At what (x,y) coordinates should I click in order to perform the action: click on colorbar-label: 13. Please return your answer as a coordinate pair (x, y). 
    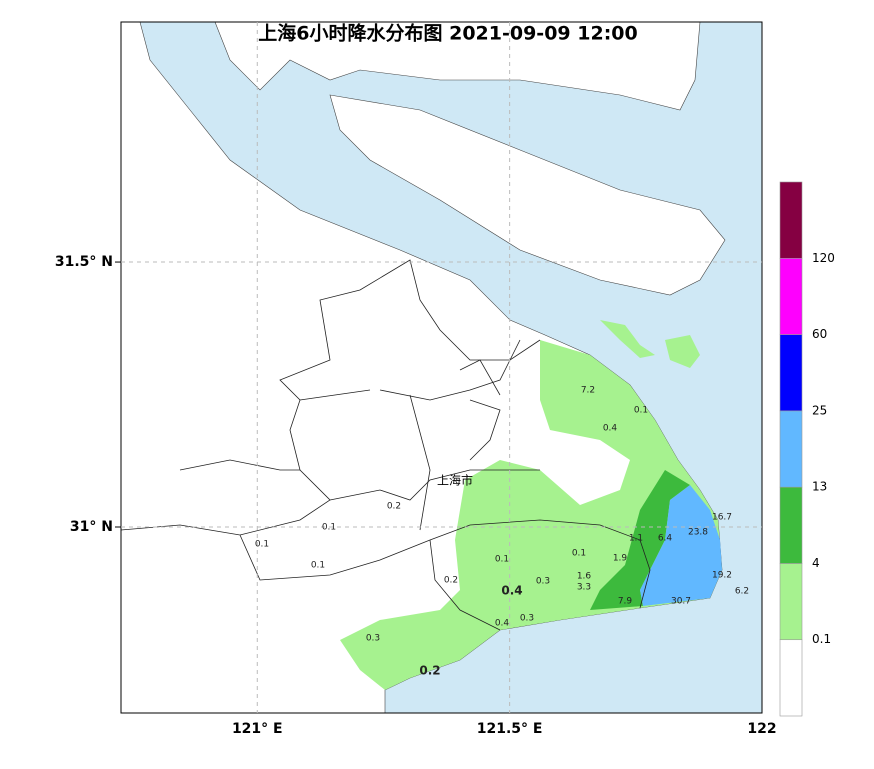
    Looking at the image, I should click on (819, 487).